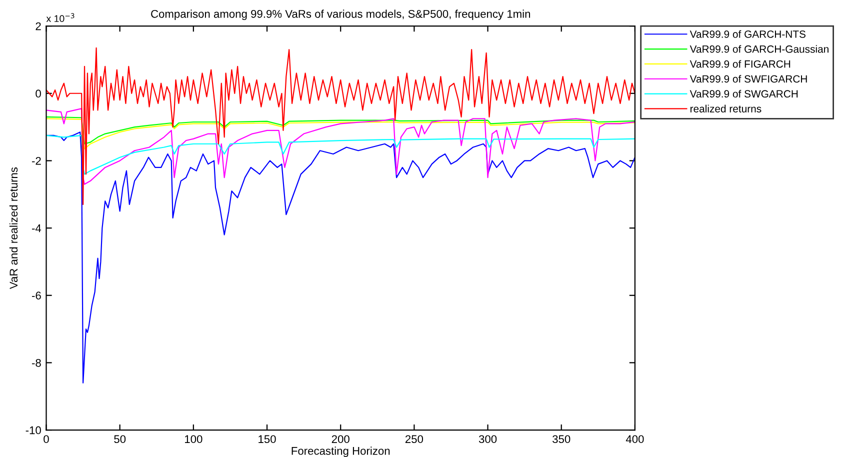 Image resolution: width=841 pixels, height=457 pixels. I want to click on x-tick-label: 250, so click(414, 439).